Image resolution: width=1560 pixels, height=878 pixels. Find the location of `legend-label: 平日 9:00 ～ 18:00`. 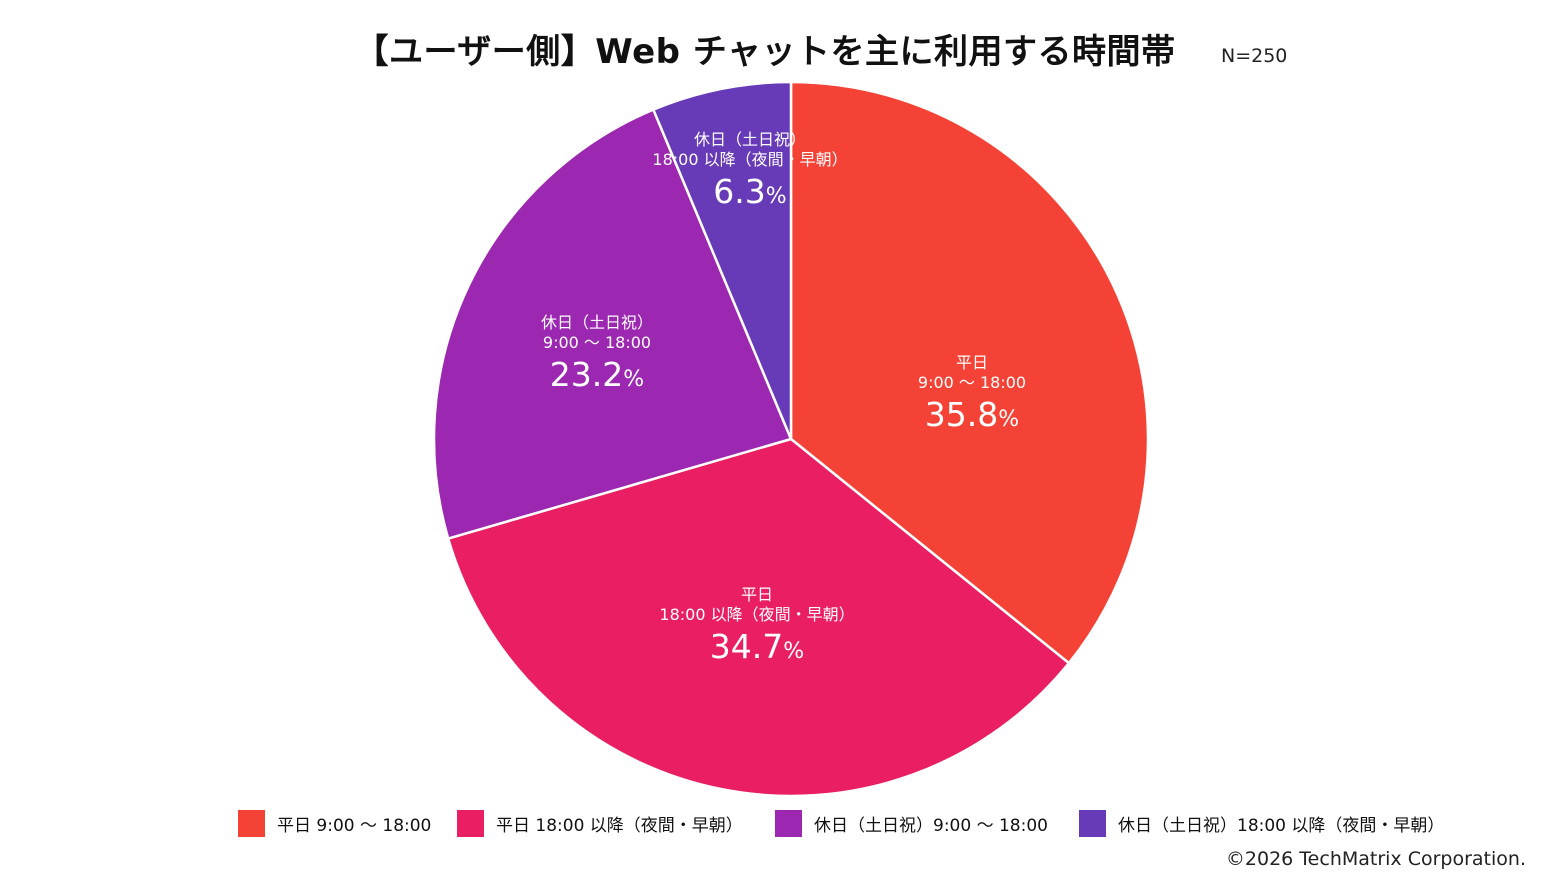

legend-label: 平日 9:00 ～ 18:00 is located at coordinates (354, 825).